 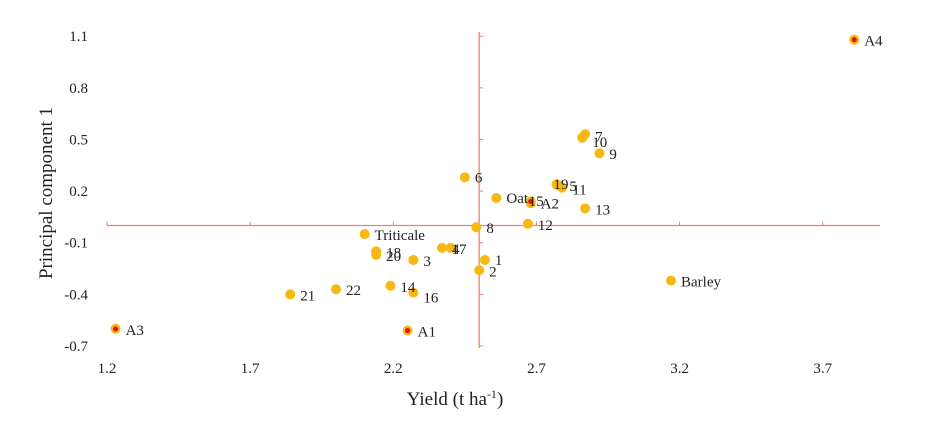 I want to click on point-label-1: 1, so click(x=499, y=261).